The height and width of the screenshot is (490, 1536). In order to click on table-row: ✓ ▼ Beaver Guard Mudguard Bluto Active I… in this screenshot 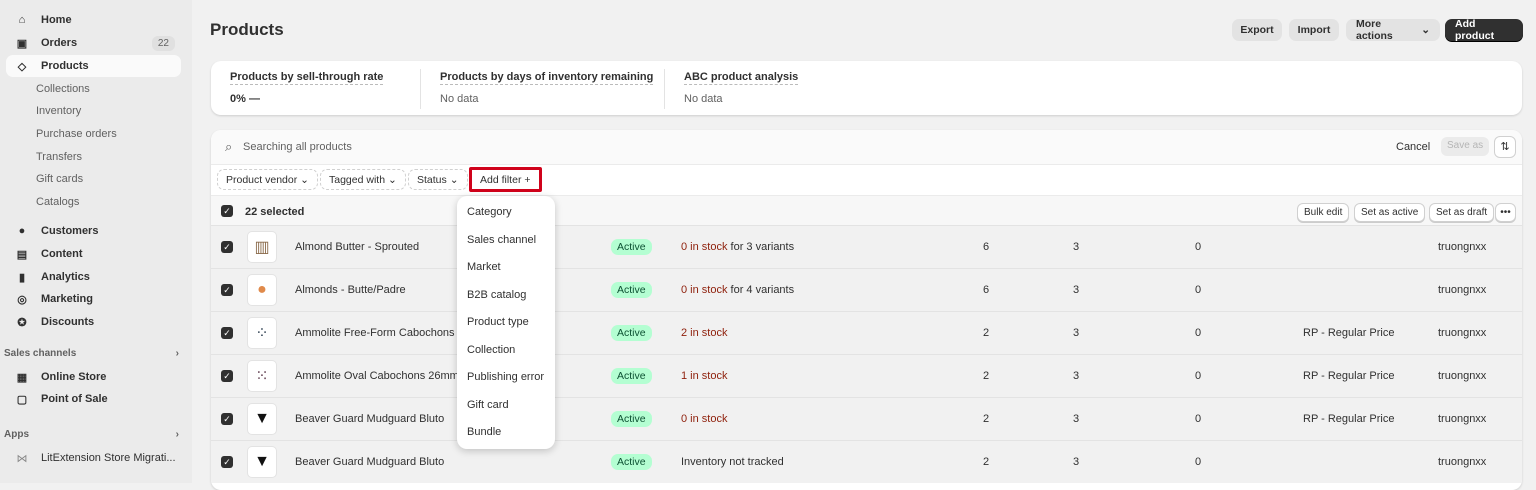, I will do `click(866, 461)`.